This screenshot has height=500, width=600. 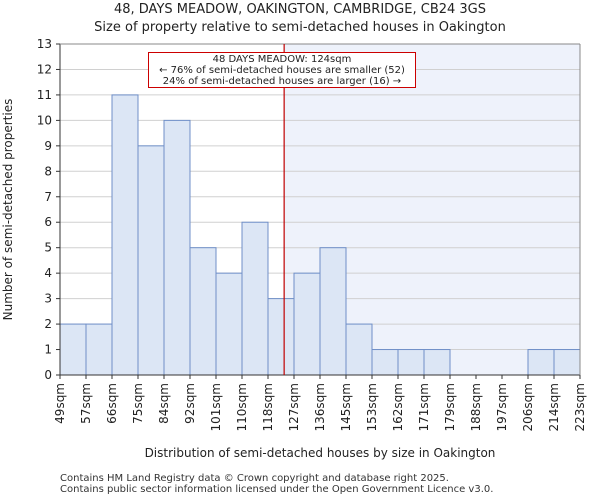 I want to click on y-tick-label: 3, so click(x=48, y=299).